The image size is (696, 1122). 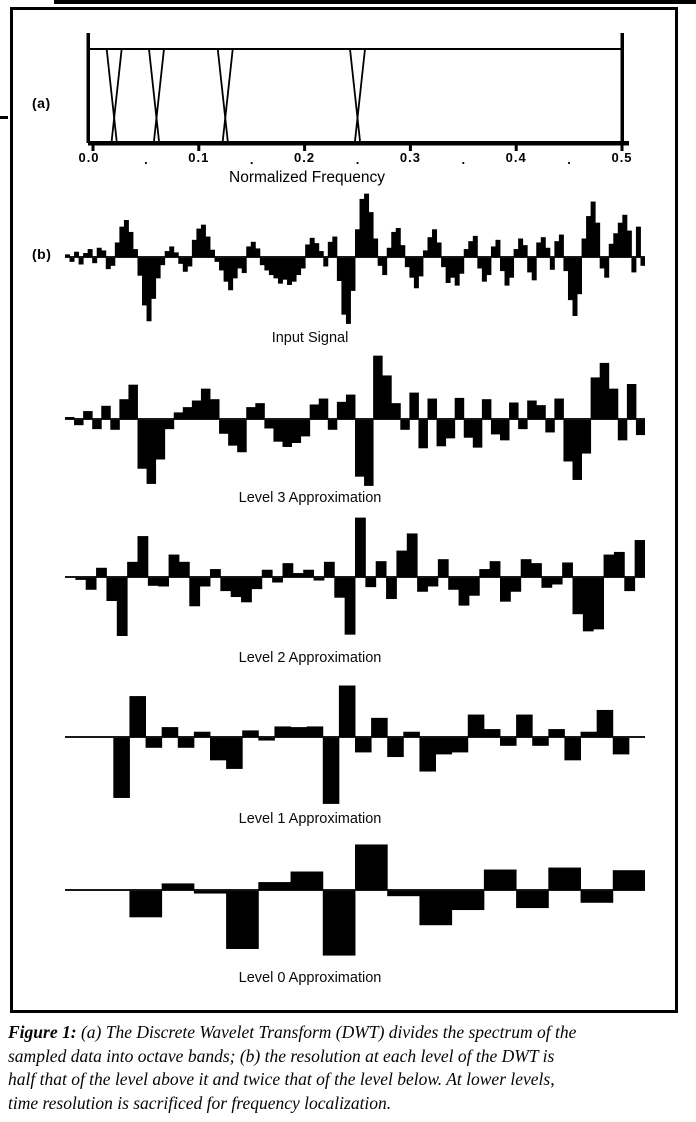 What do you see at coordinates (355, 258) in the screenshot?
I see `input-signal-plot` at bounding box center [355, 258].